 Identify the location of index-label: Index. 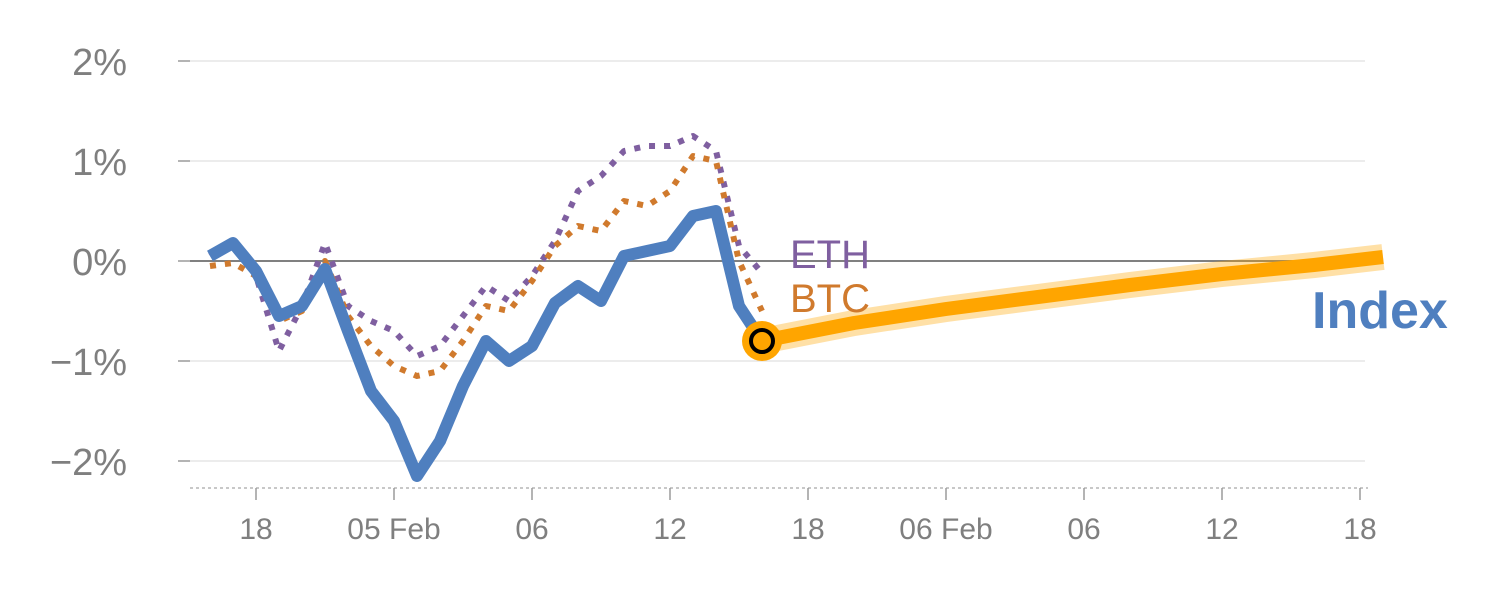
(1380, 311).